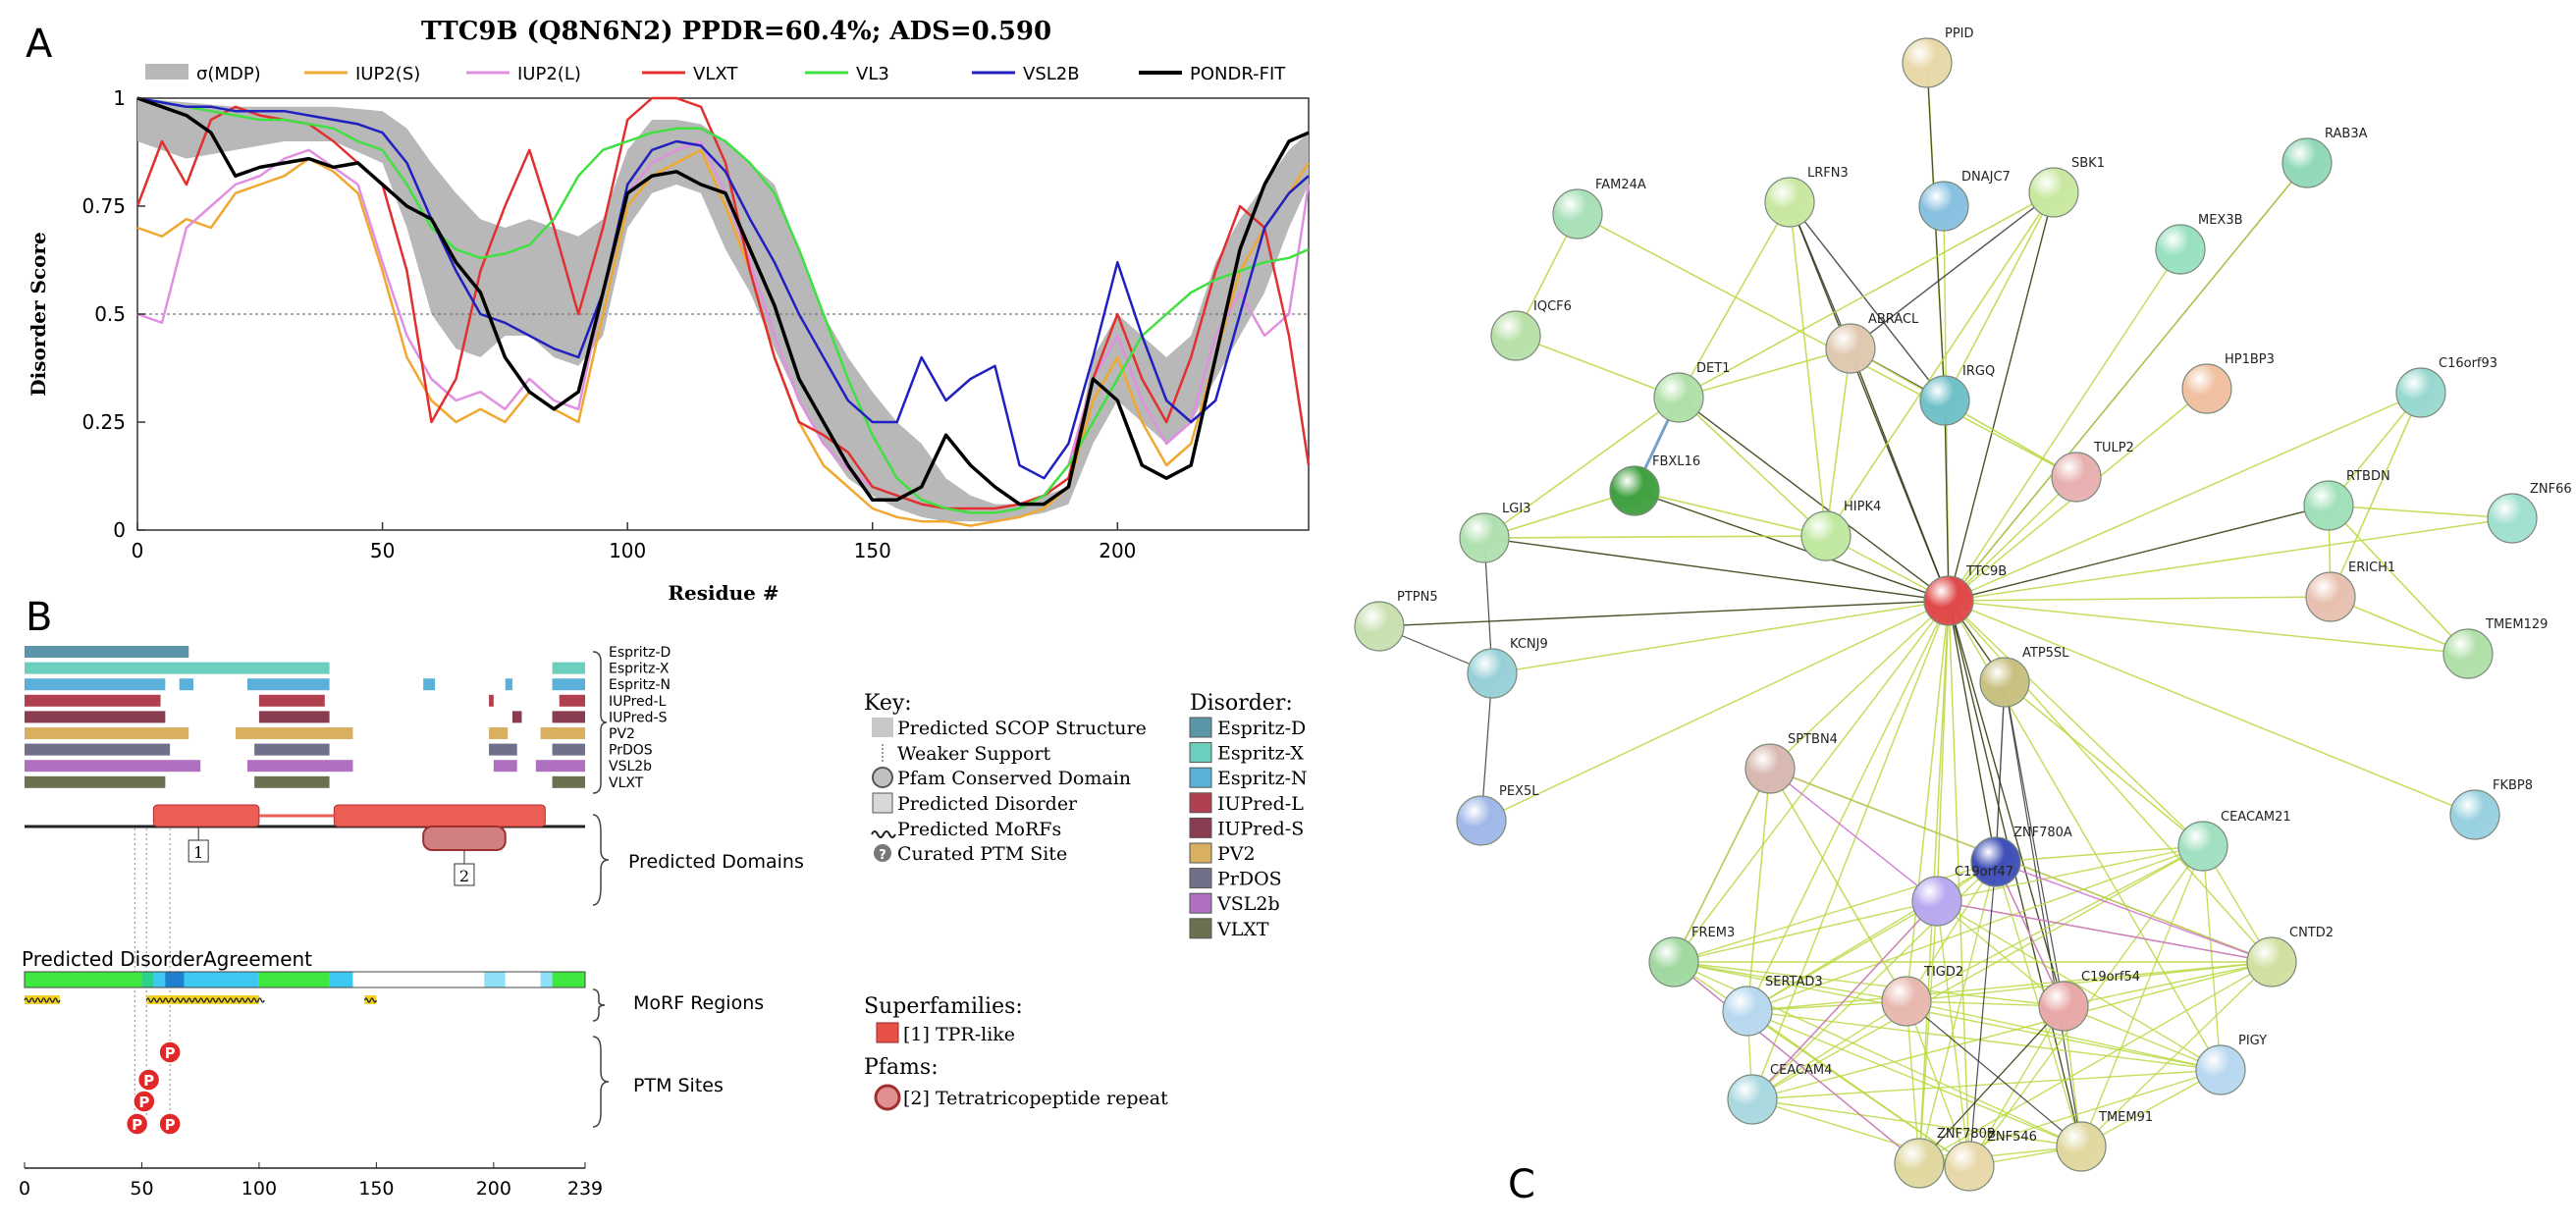 This screenshot has width=2576, height=1227. What do you see at coordinates (1262, 778) in the screenshot?
I see `disorder-legend-label: Espritz-N` at bounding box center [1262, 778].